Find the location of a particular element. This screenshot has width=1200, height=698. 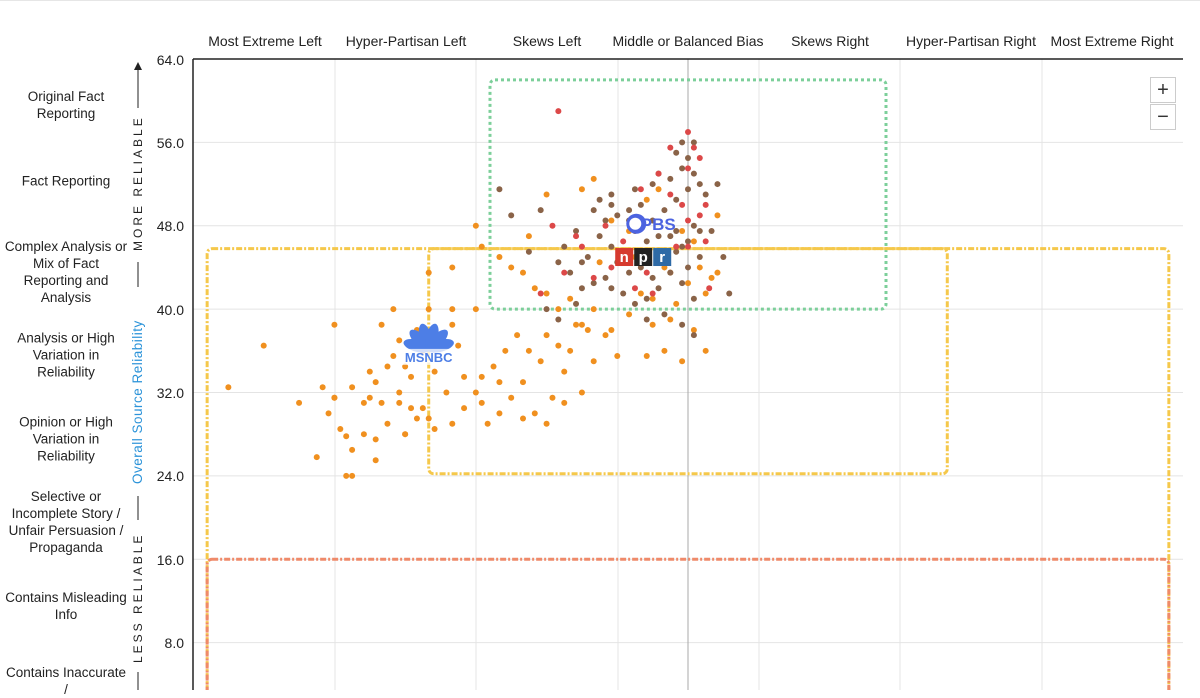

row-label-original-fact: Original Fact Reporting is located at coordinates (66, 105).